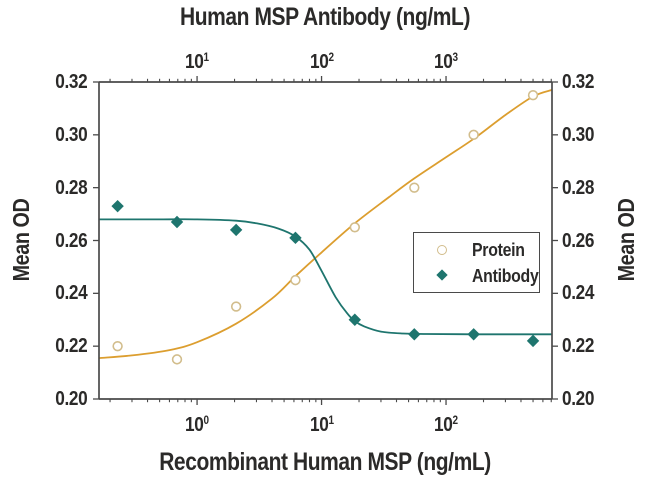  Describe the element at coordinates (476, 262) in the screenshot. I see `legend-box: Protein Antibody` at that location.